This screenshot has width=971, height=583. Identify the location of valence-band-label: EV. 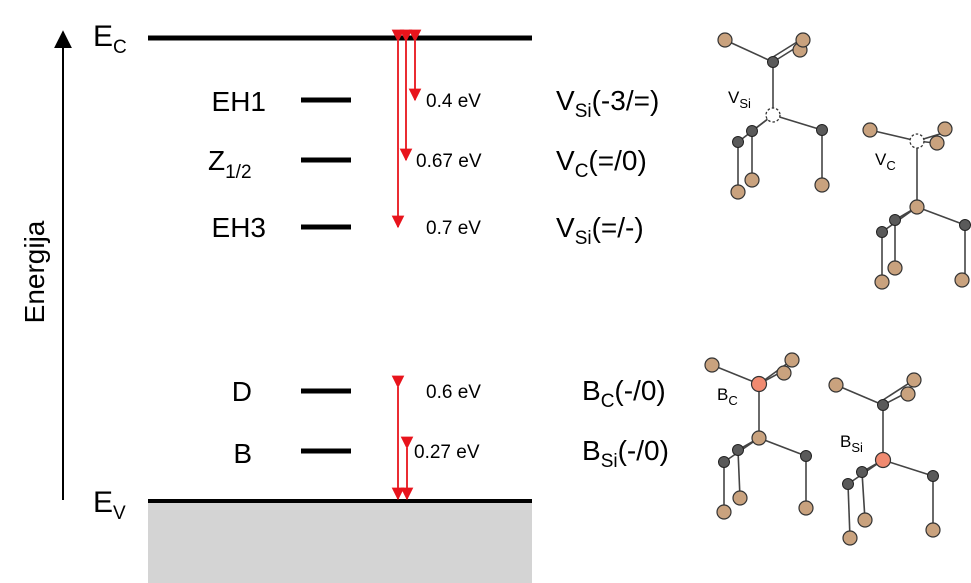
(109, 505).